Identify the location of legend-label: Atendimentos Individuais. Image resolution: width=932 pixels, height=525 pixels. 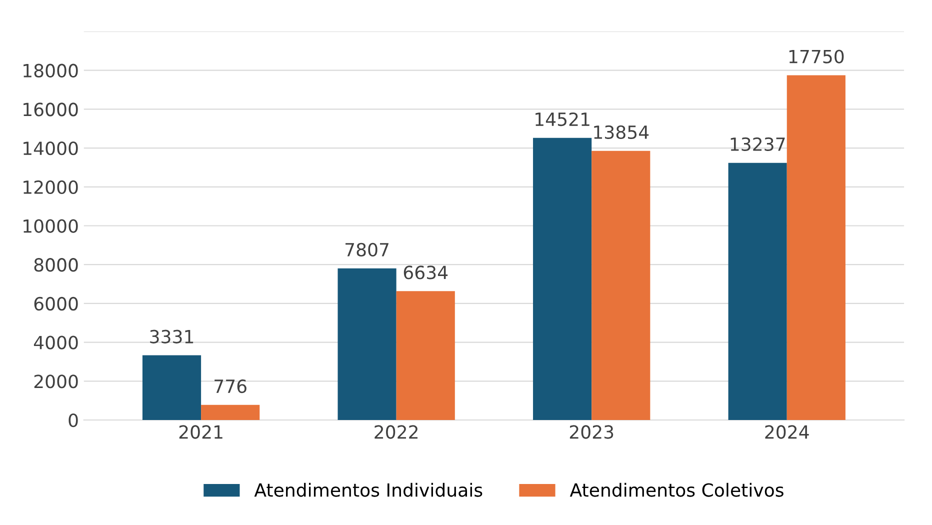
(368, 489).